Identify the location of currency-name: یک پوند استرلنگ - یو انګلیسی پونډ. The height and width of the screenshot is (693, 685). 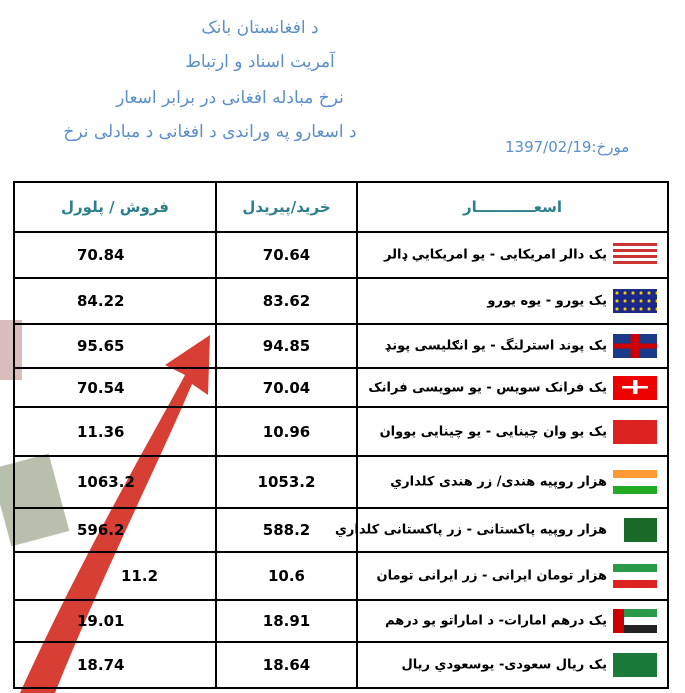
(495, 346).